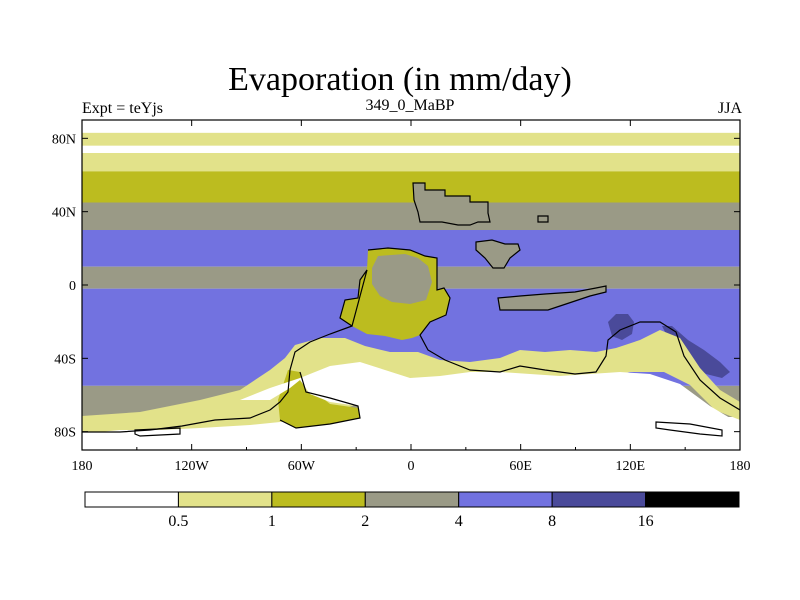 The height and width of the screenshot is (600, 800). I want to click on chart-title: Evaporation (in mm/day), so click(400, 79).